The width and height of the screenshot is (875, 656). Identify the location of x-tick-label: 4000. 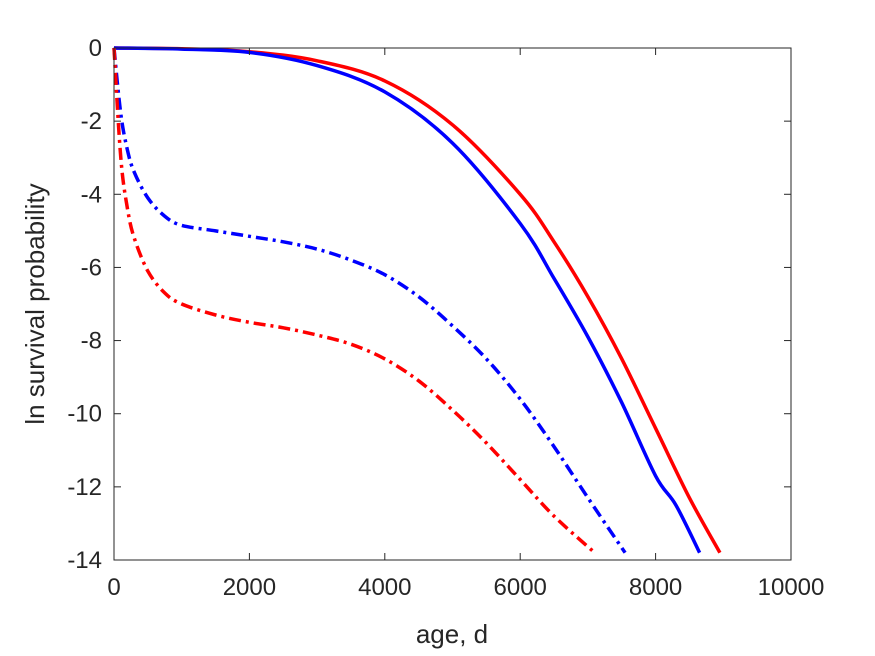
(384, 587).